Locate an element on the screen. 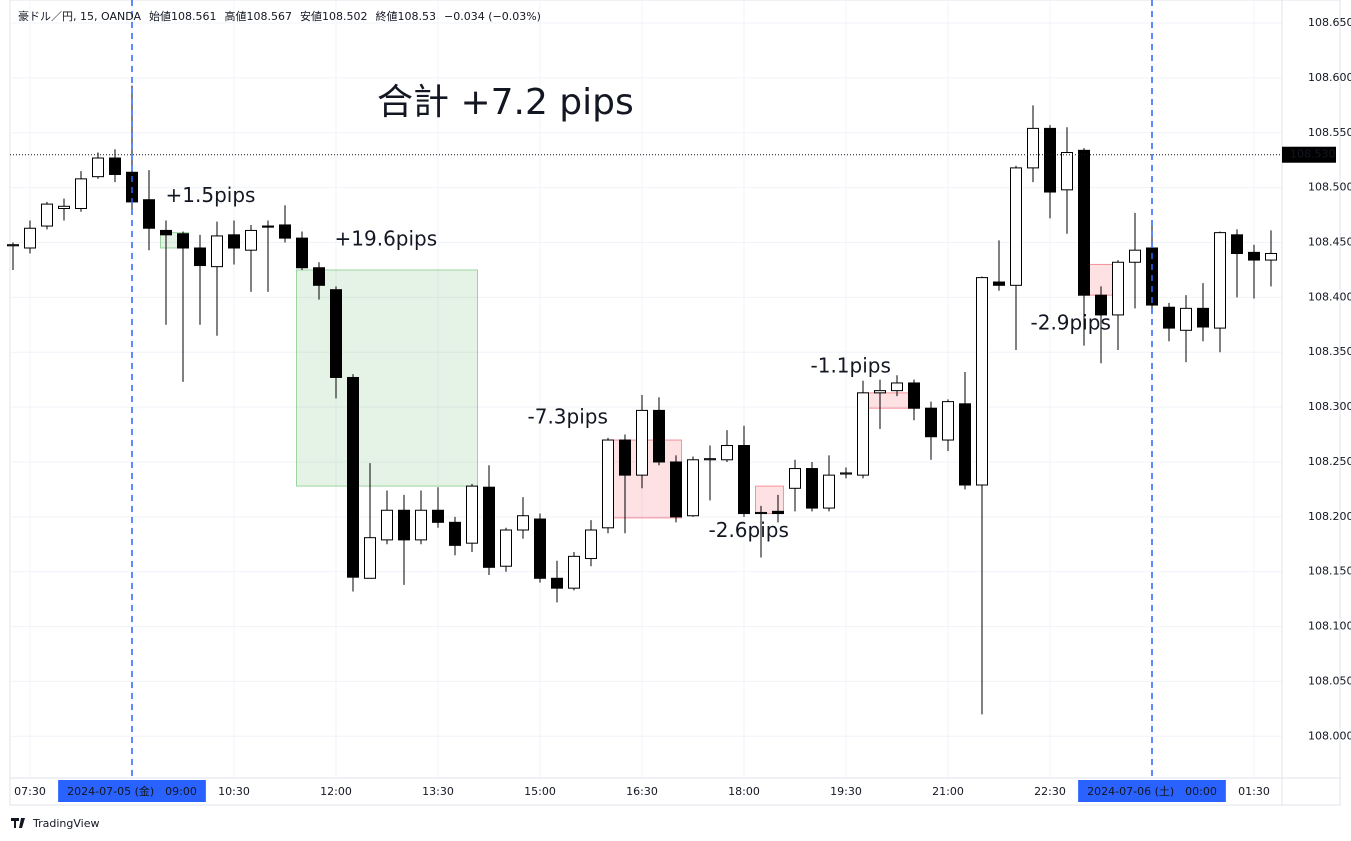 This screenshot has width=1351, height=841. y-tick-label: 108.450 is located at coordinates (1329, 242).